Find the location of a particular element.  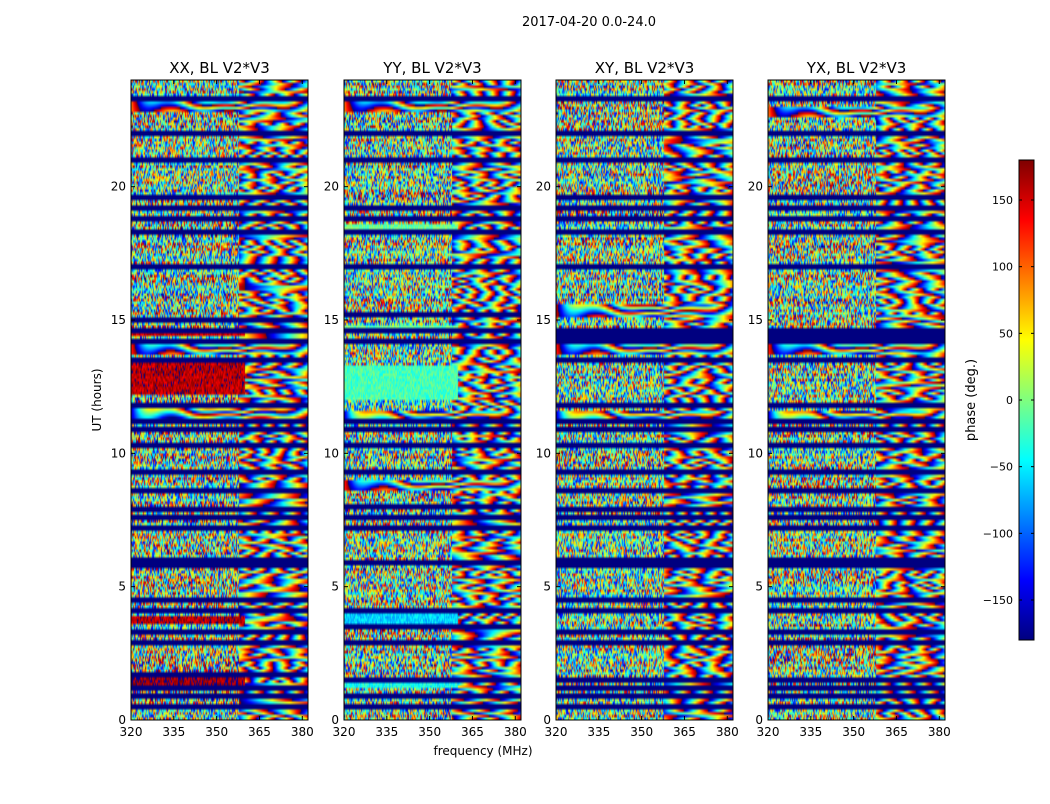

panel-title: YX, BL V2*V3 is located at coordinates (856, 68).